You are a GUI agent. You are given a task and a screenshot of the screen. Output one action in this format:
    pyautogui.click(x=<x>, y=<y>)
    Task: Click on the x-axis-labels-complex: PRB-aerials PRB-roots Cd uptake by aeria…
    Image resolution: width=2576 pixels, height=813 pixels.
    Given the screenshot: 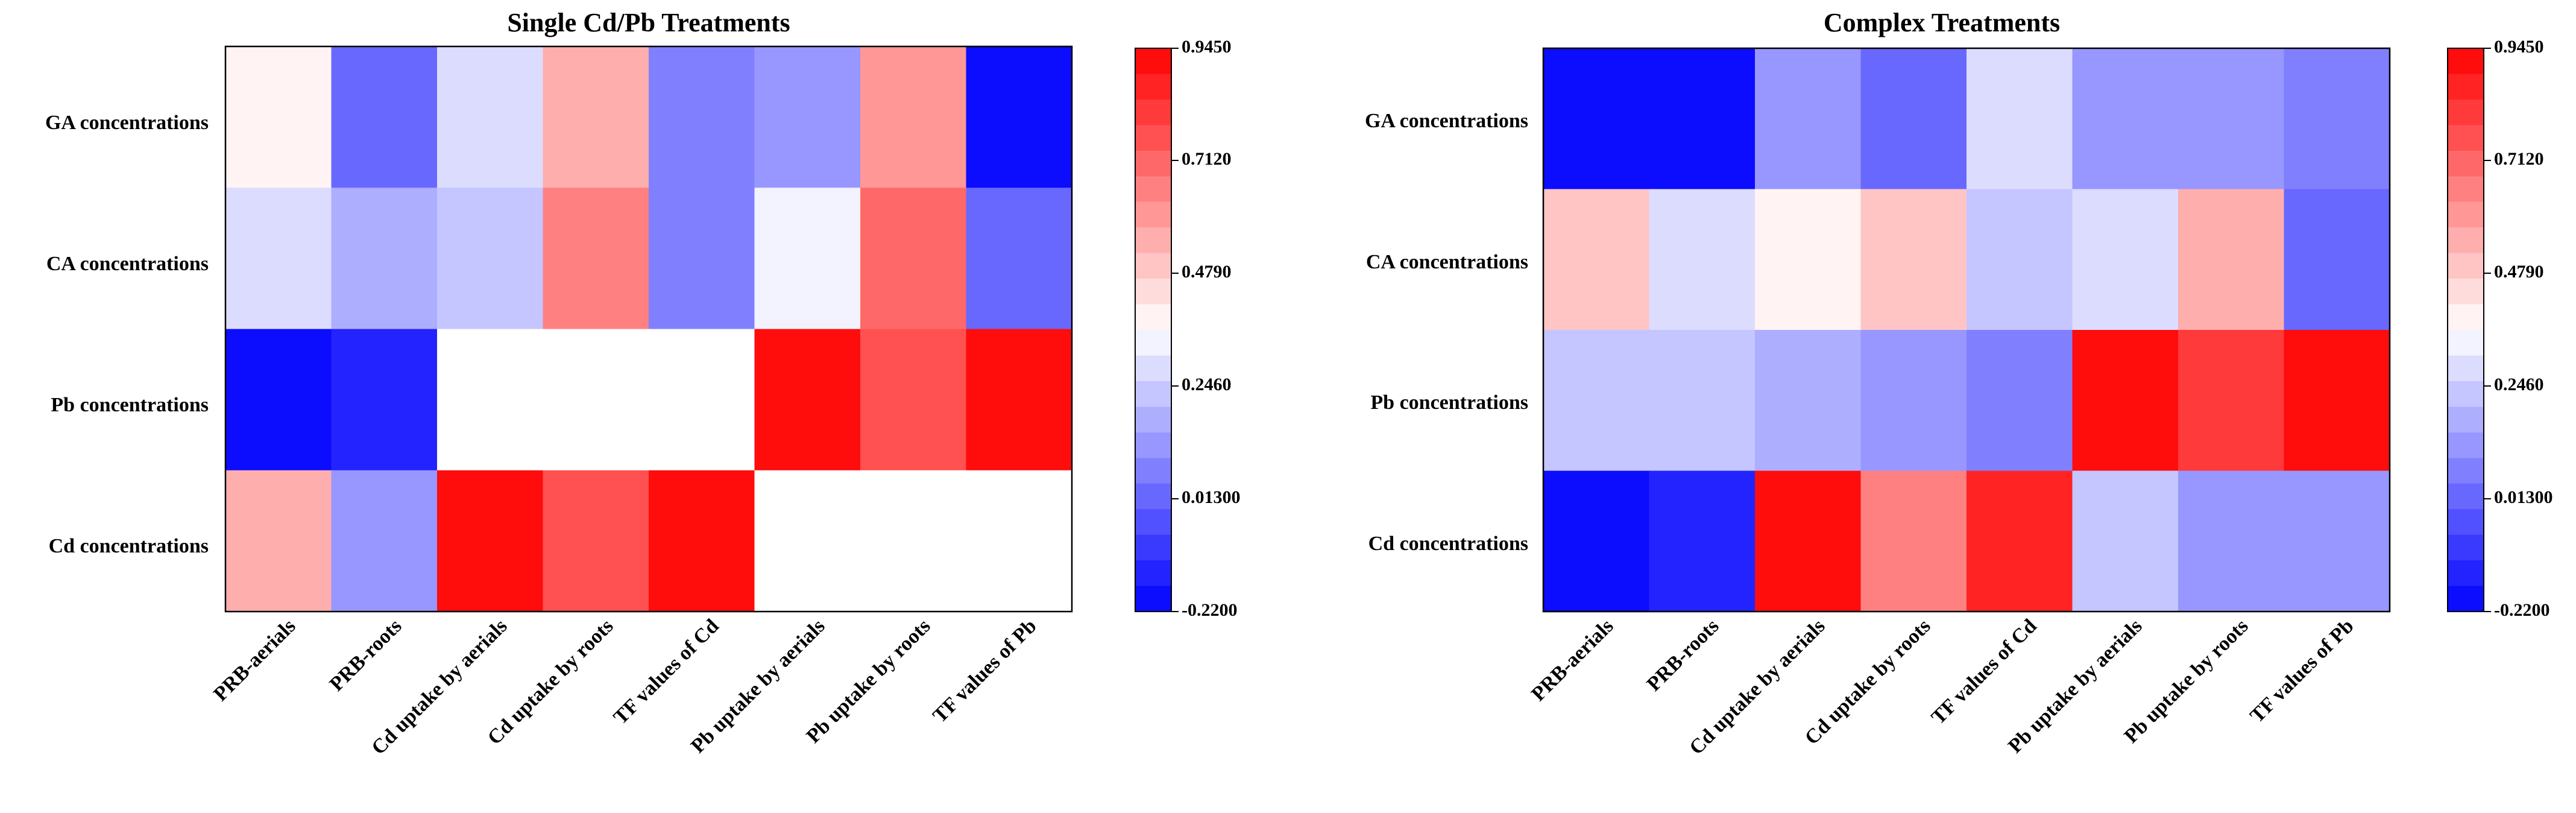 What is the action you would take?
    pyautogui.click(x=1942, y=687)
    